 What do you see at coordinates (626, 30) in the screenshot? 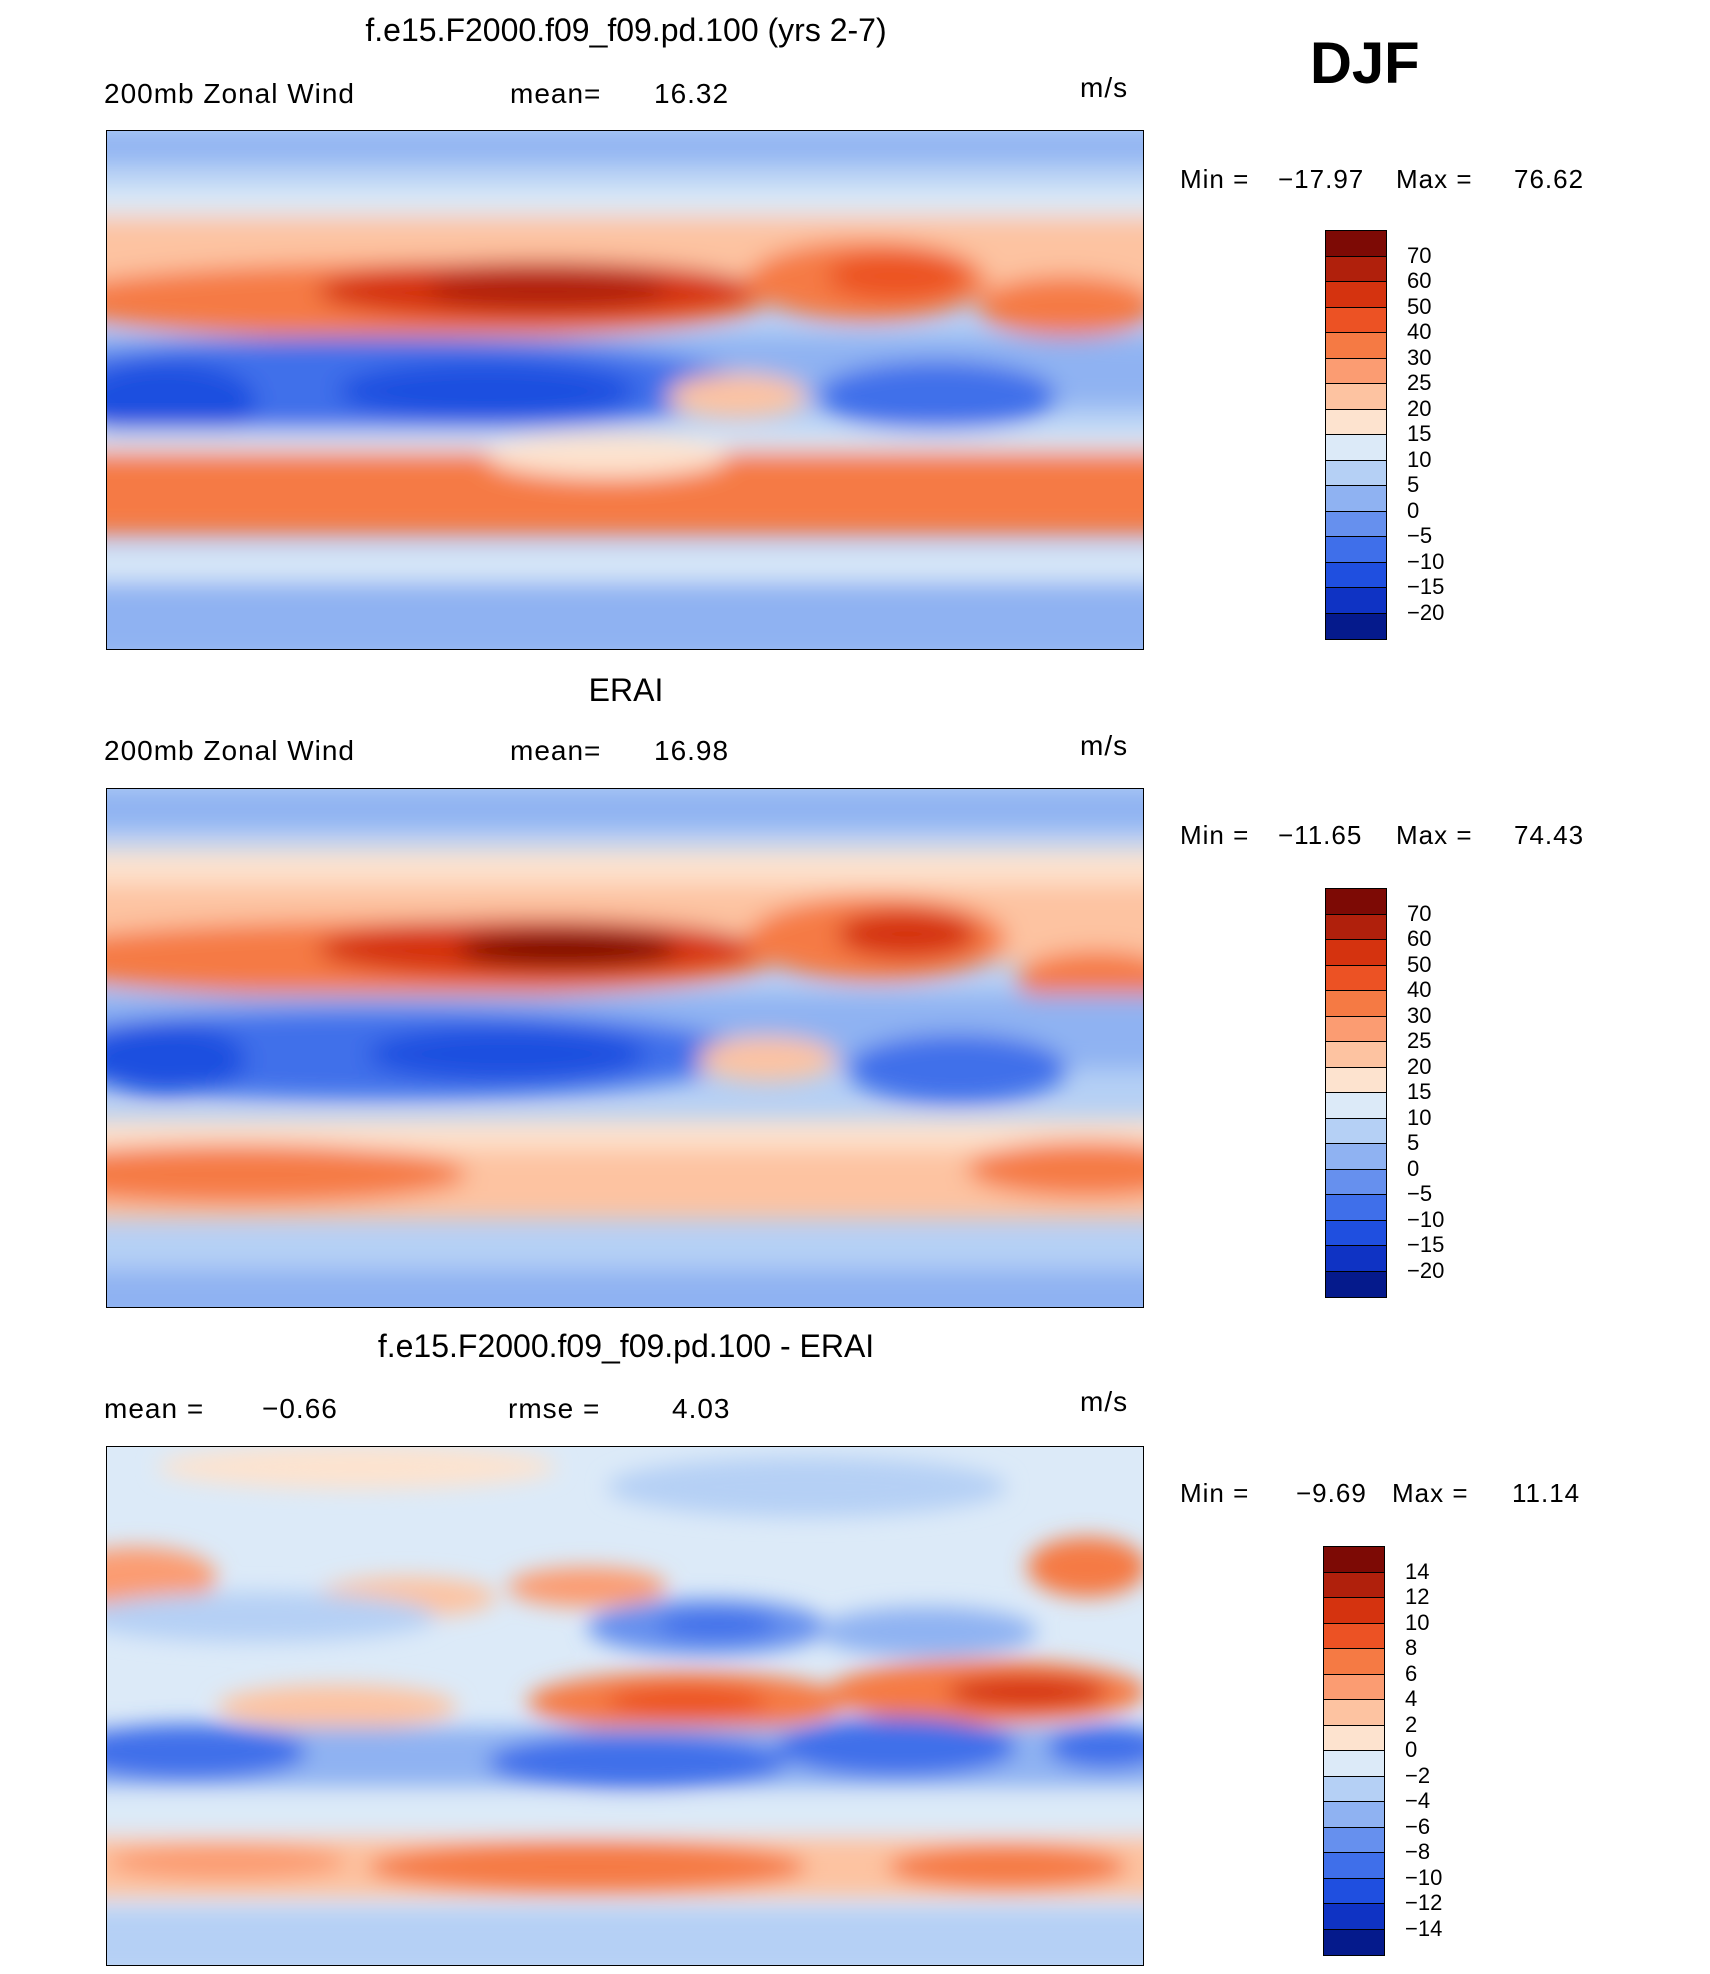
I see `panel-1-title: f.e15.F2000.f09_f09.pd.100 (yrs 2-7)` at bounding box center [626, 30].